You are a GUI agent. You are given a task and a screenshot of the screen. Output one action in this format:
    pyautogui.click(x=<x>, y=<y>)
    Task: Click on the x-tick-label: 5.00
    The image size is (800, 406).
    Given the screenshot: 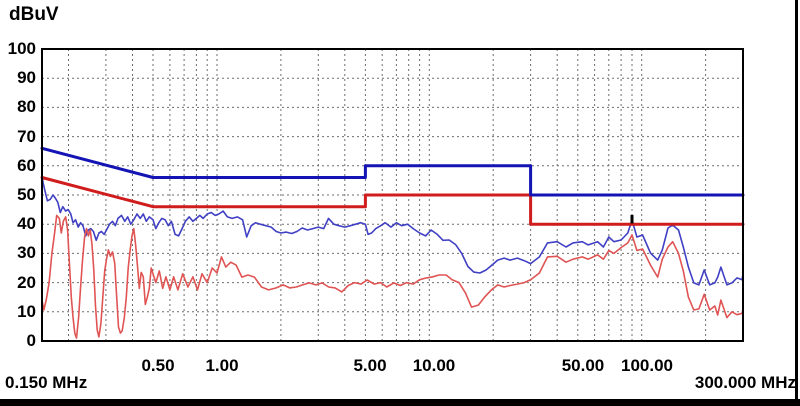 What is the action you would take?
    pyautogui.click(x=370, y=365)
    